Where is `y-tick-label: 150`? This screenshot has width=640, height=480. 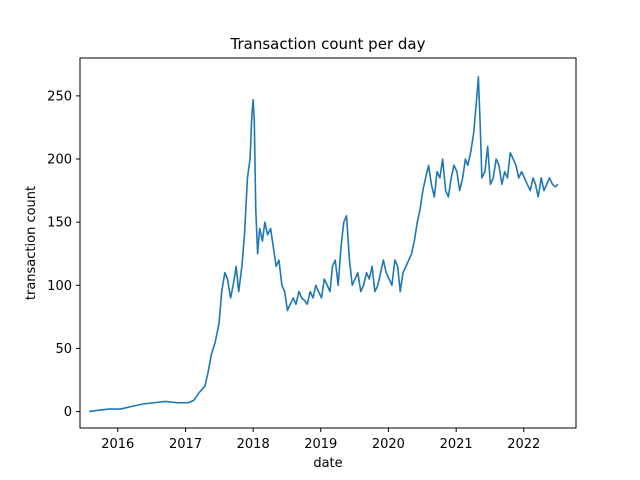
y-tick-label: 150 is located at coordinates (59, 223).